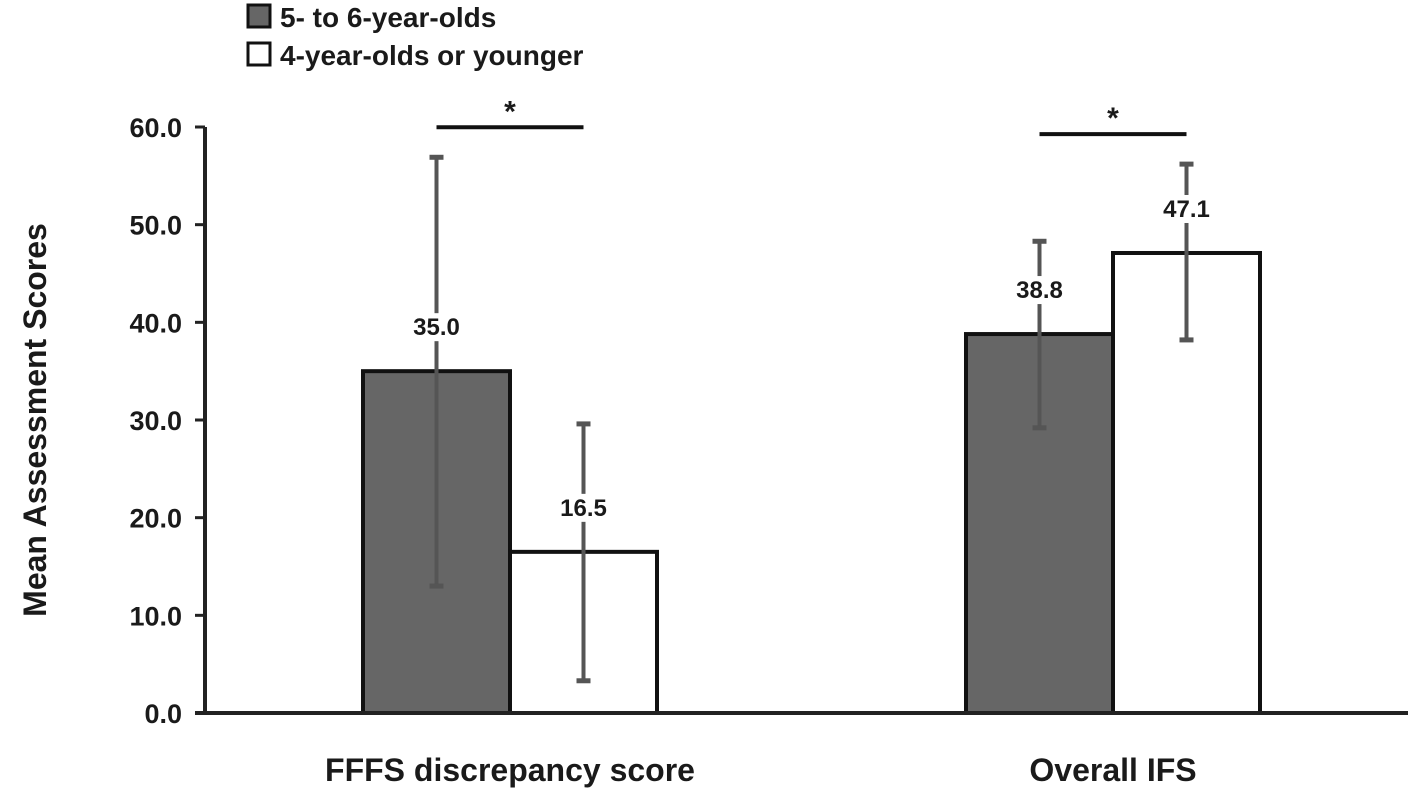 Image resolution: width=1418 pixels, height=793 pixels. Describe the element at coordinates (35, 420) in the screenshot. I see `y-axis-title: Mean Assessment Scores` at that location.